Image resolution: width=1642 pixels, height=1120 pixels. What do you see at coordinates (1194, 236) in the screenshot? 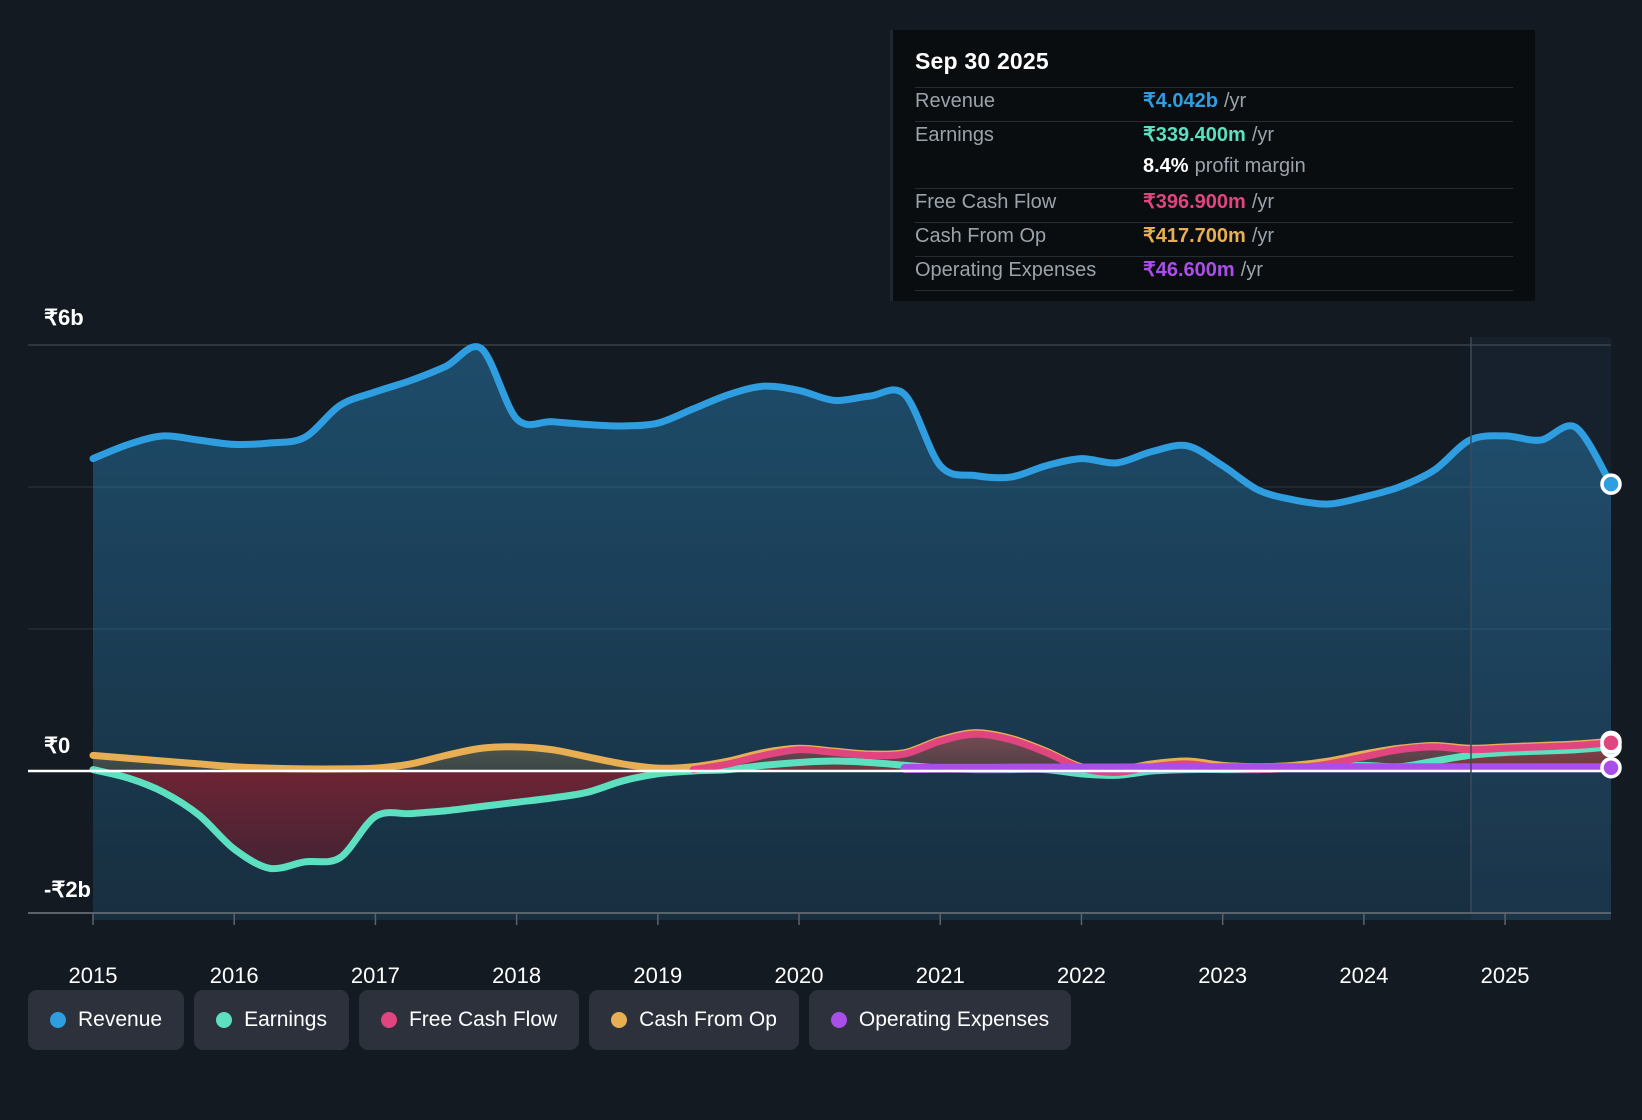
I see `tooltip-value-cash-from-op: ₹417.700m` at bounding box center [1194, 236].